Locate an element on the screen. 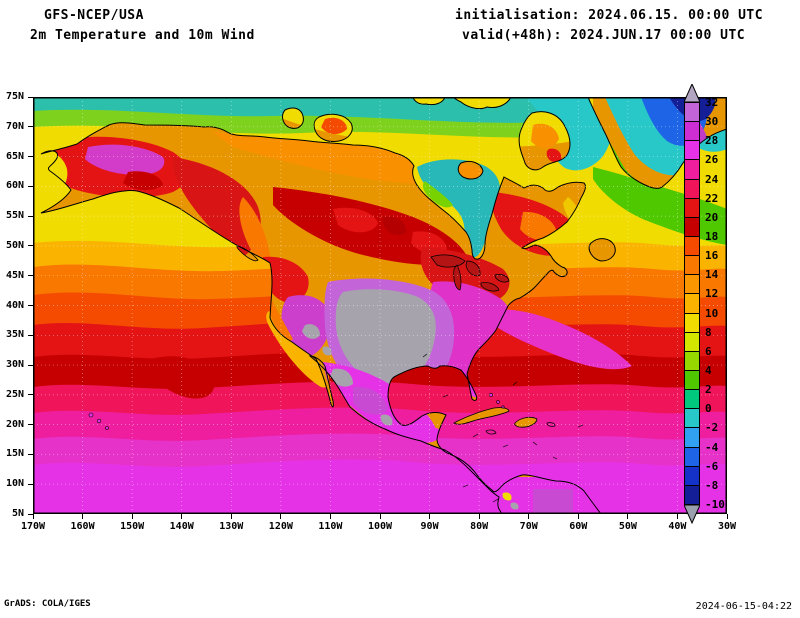 This screenshot has width=800, height=618. lon-tick-label: 170W is located at coordinates (33, 526).